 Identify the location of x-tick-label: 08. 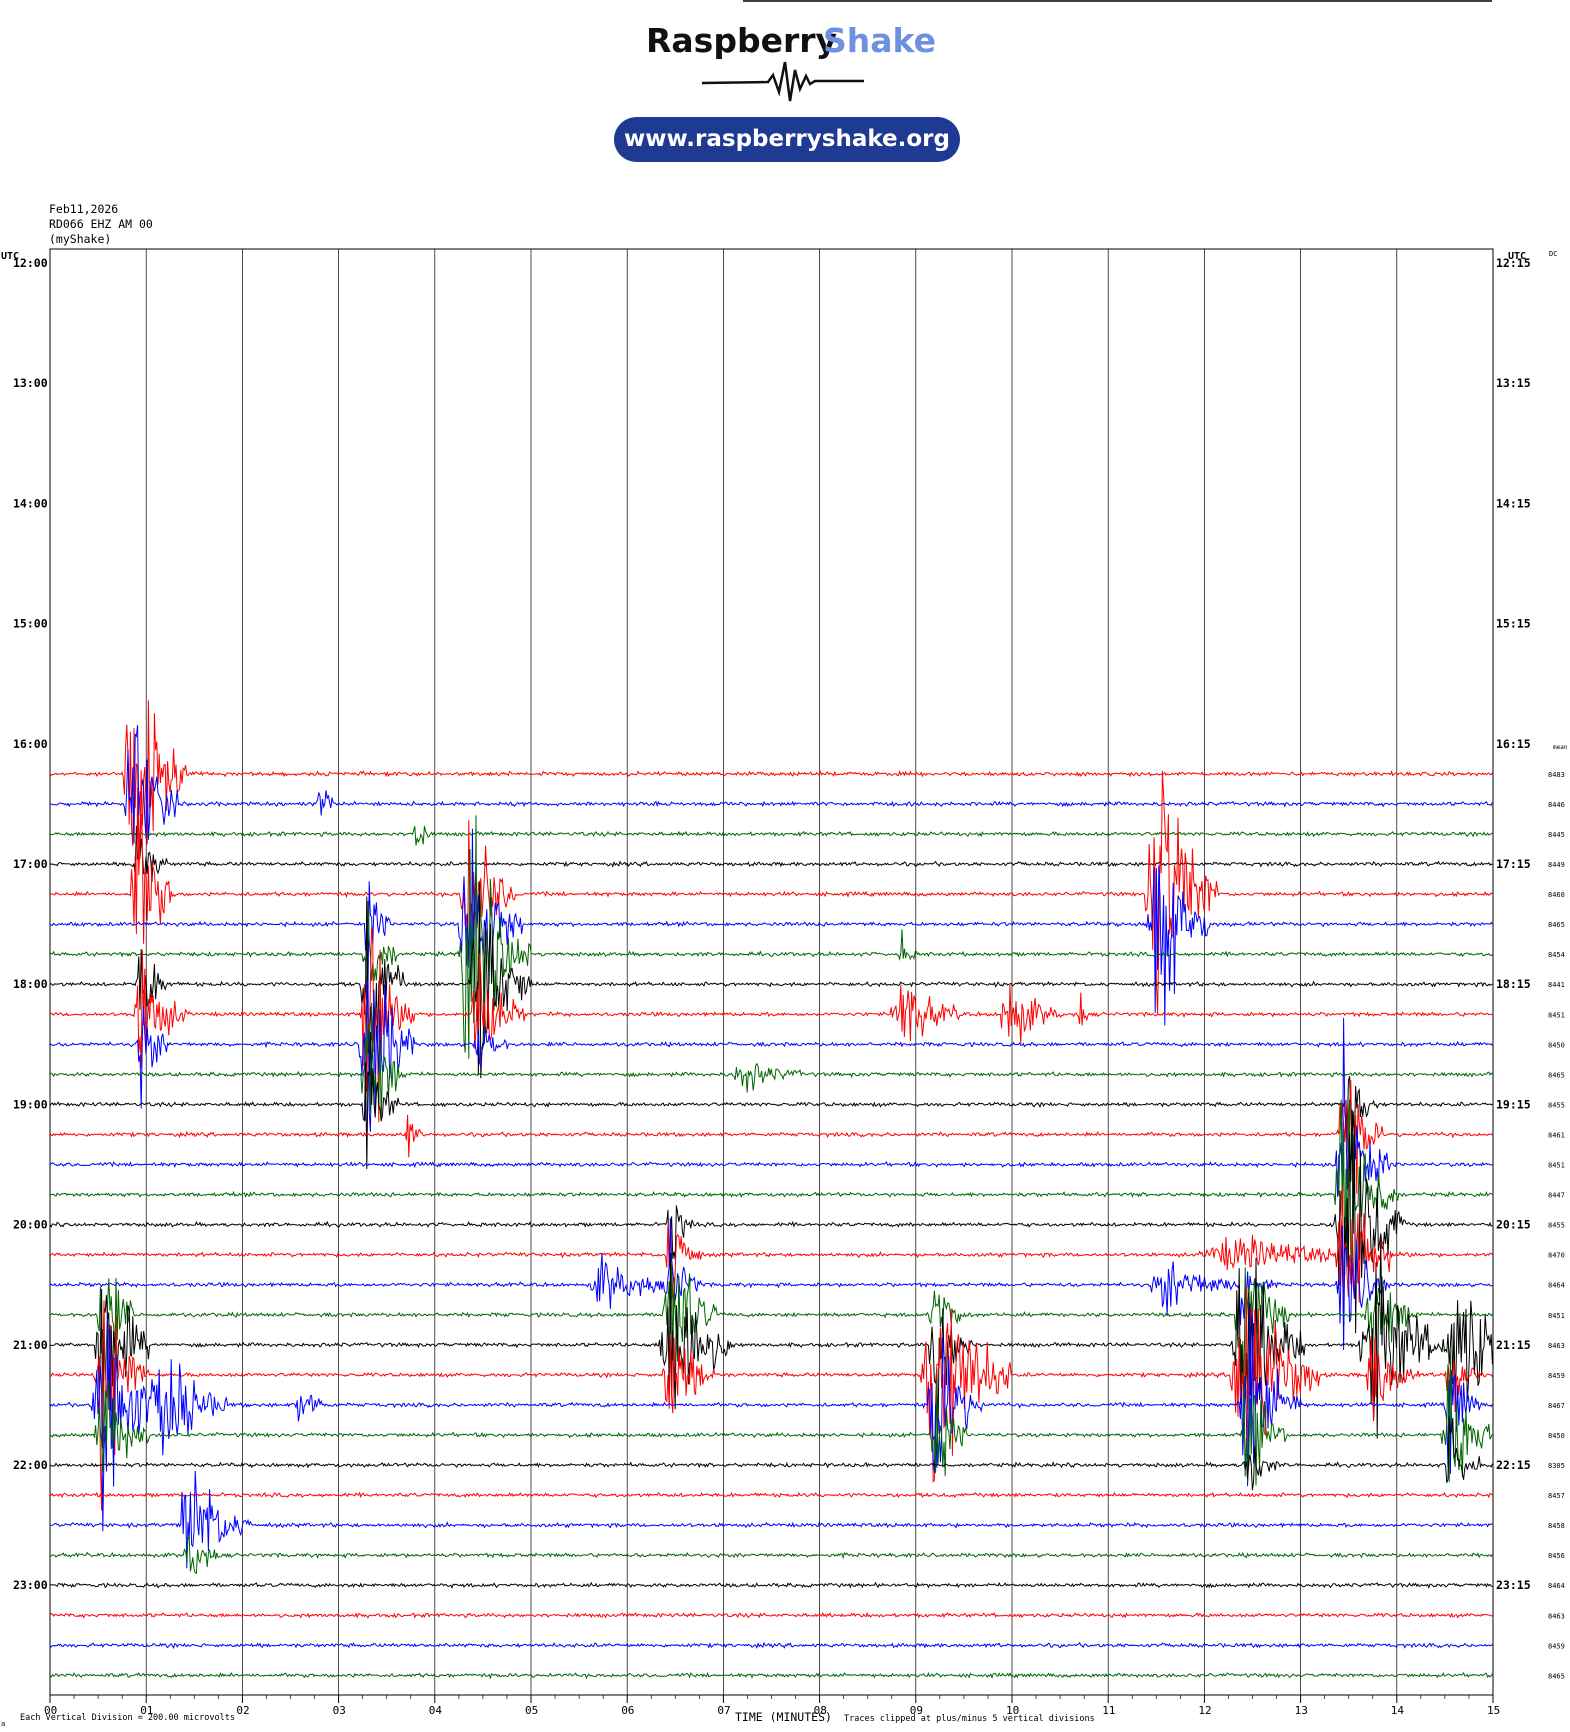
(820, 1710).